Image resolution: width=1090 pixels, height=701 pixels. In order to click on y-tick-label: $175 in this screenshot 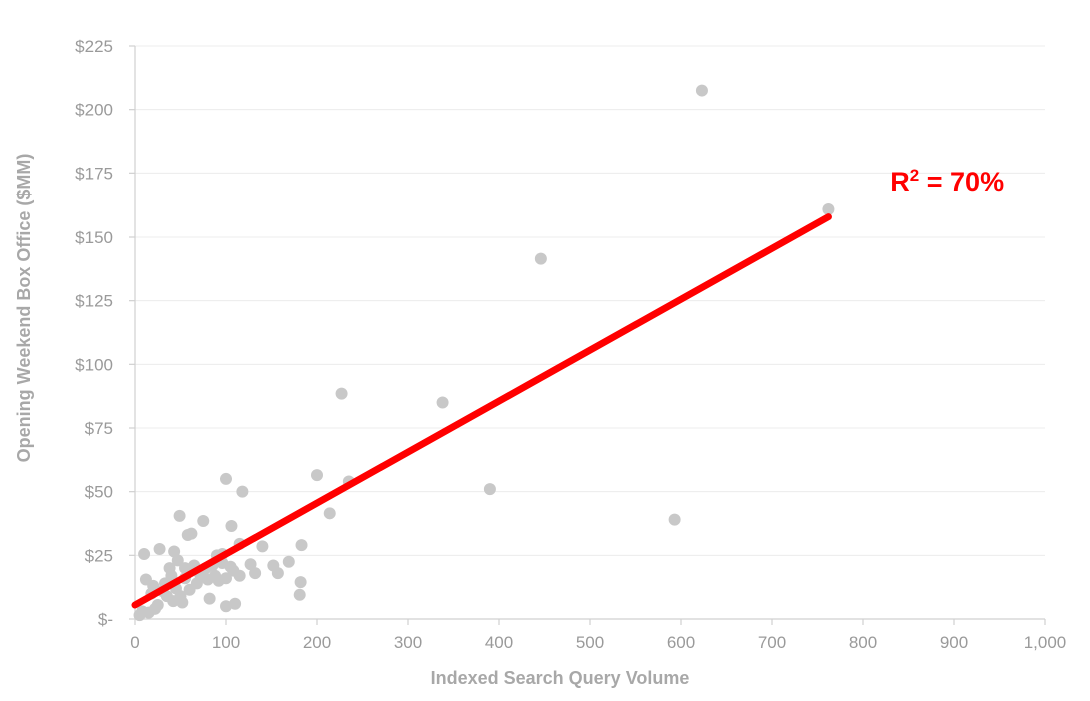, I will do `click(94, 173)`.